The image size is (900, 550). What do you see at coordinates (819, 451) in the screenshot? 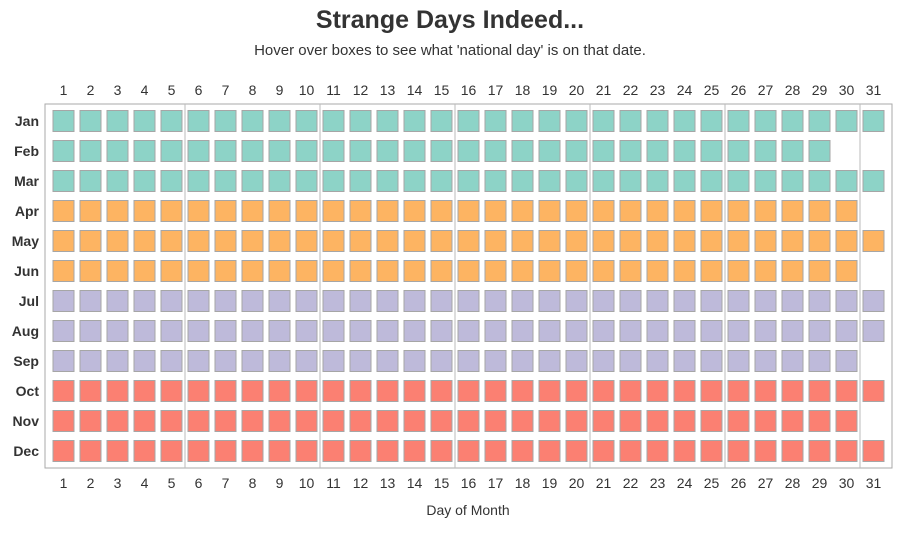
I see `day-cell: Dec 29` at bounding box center [819, 451].